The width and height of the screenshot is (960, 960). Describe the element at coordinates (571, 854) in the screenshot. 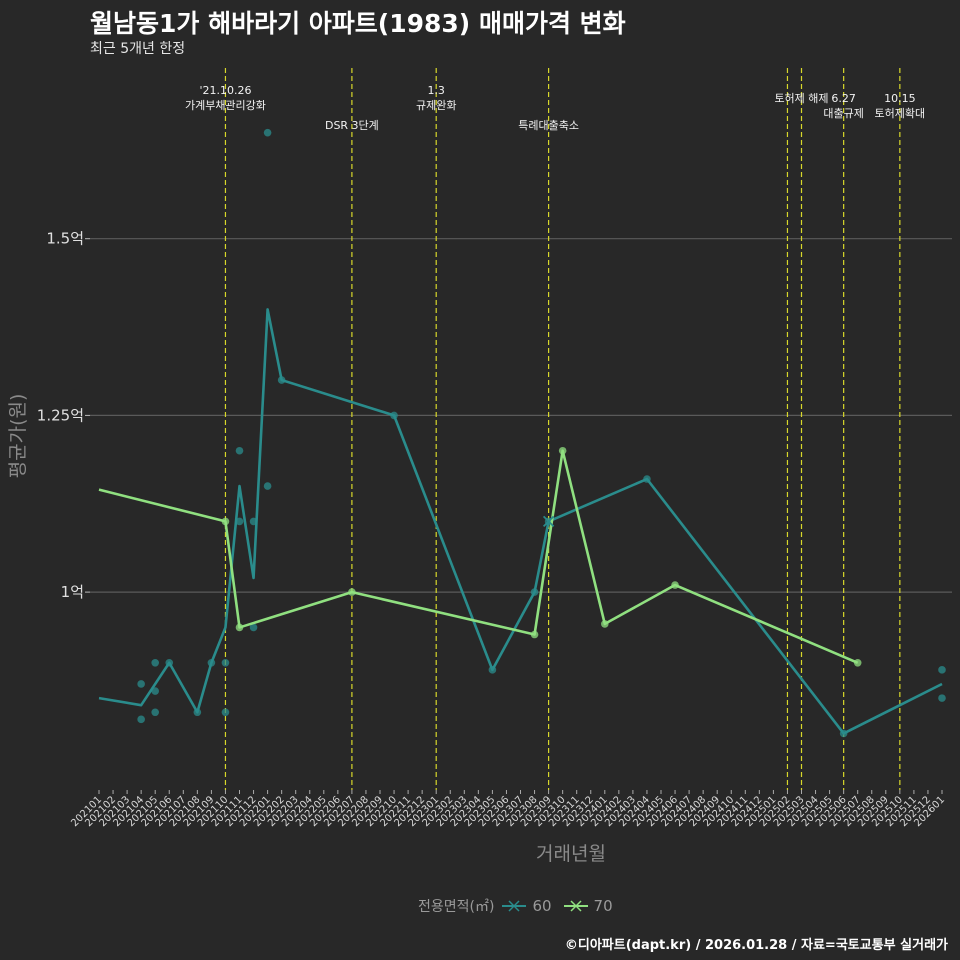

I see `x-axis-title: 거래년월` at that location.